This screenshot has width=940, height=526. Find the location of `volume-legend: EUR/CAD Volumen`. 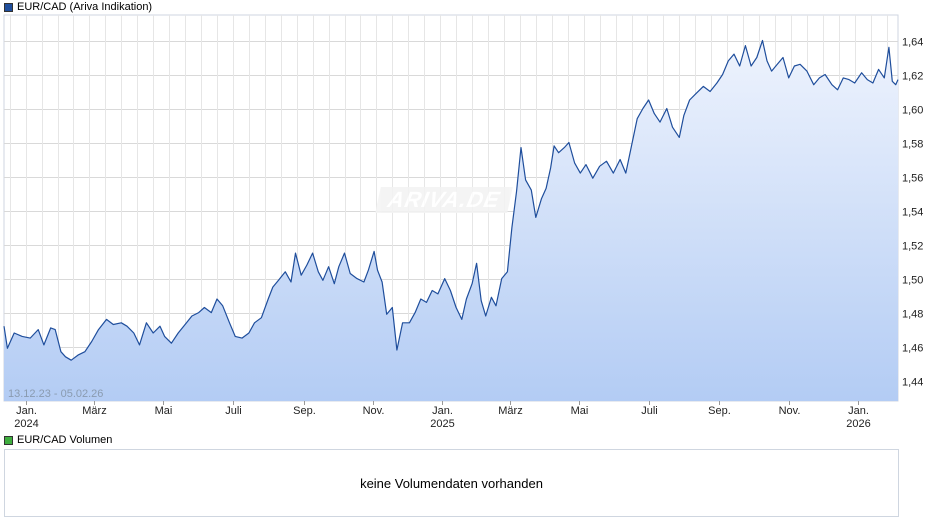

volume-legend: EUR/CAD Volumen is located at coordinates (58, 440).